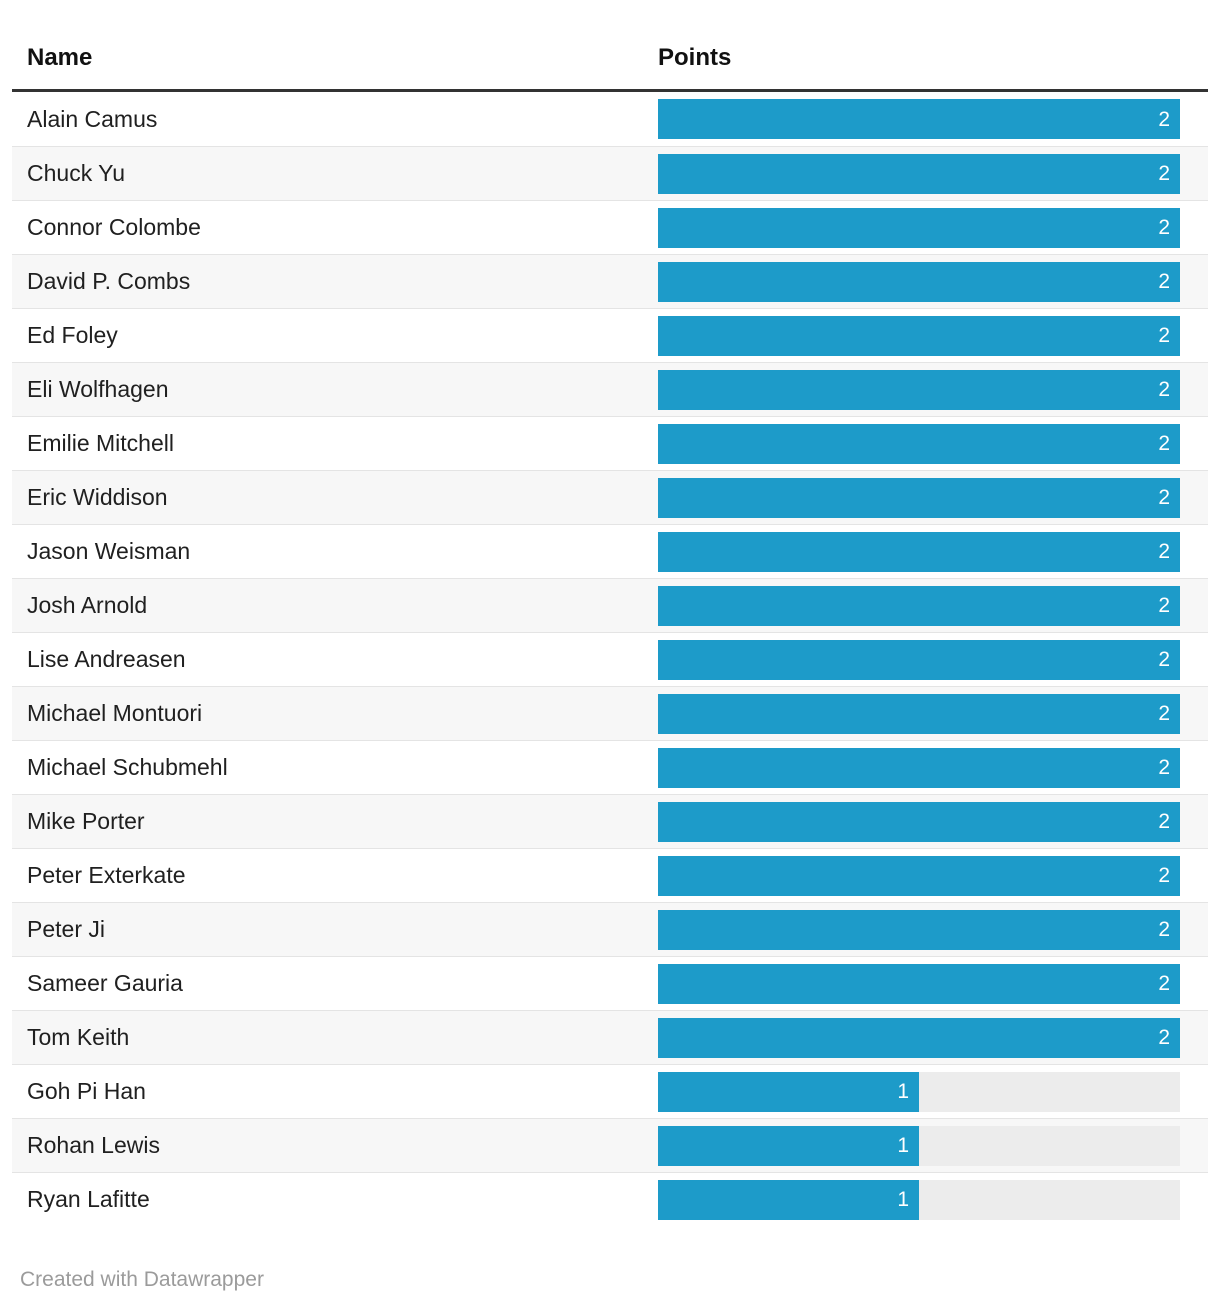  What do you see at coordinates (610, 605) in the screenshot?
I see `table-row: Josh Arnold 2` at bounding box center [610, 605].